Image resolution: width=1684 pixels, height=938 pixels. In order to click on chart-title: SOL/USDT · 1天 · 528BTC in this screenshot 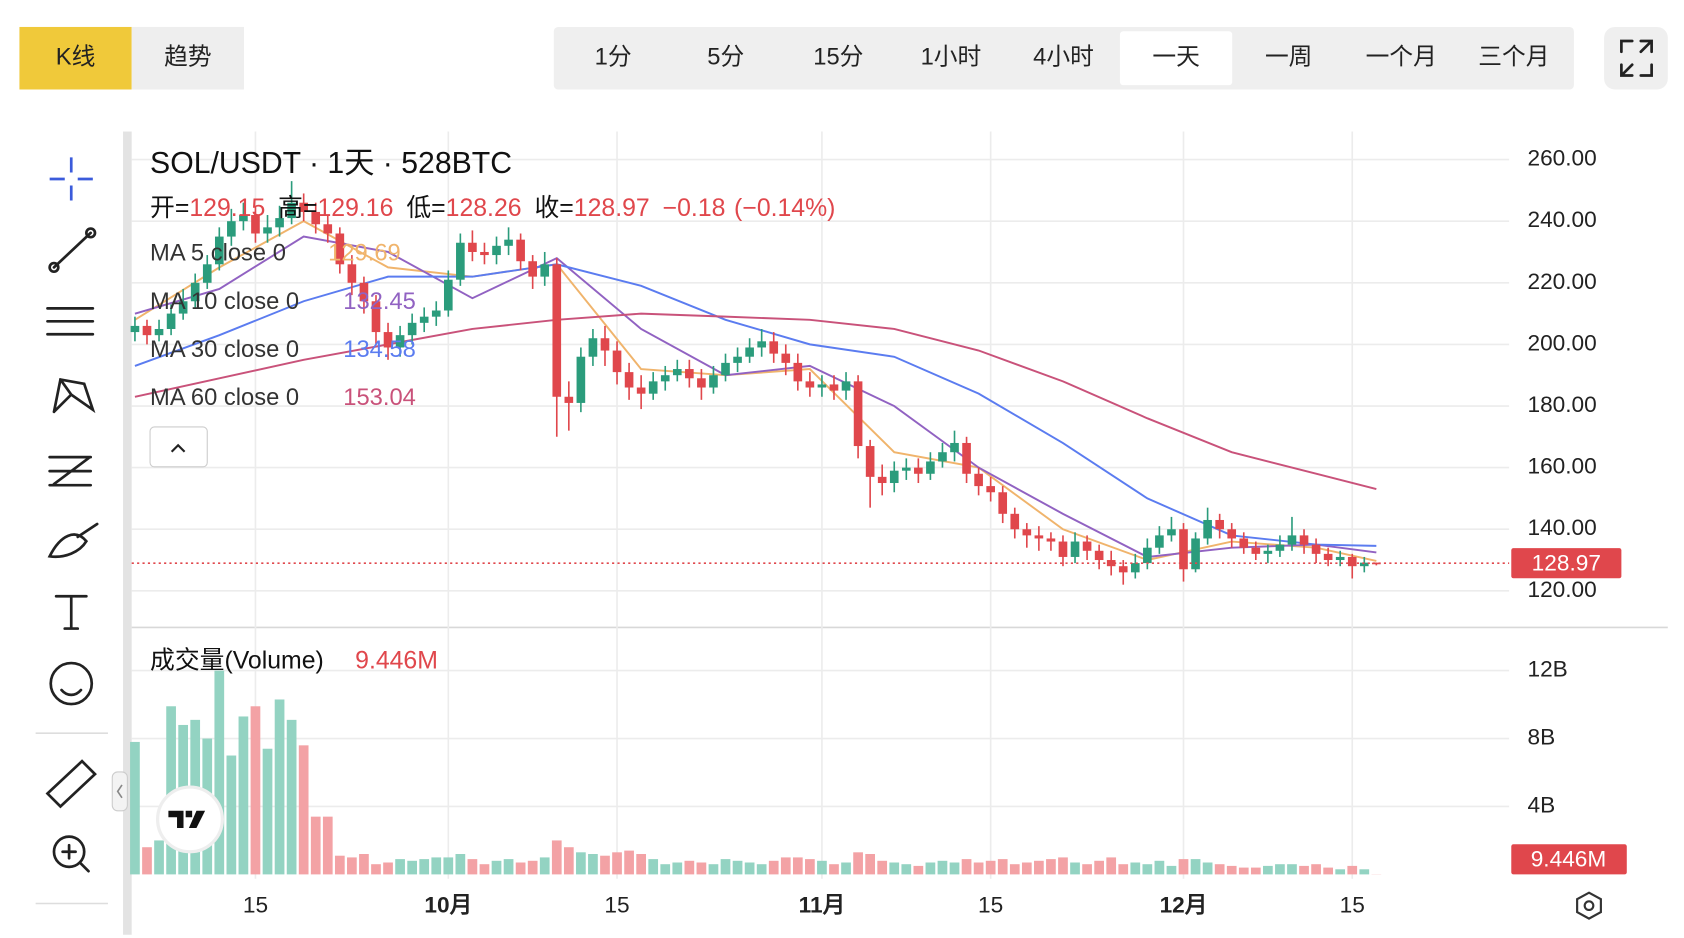, I will do `click(331, 163)`.